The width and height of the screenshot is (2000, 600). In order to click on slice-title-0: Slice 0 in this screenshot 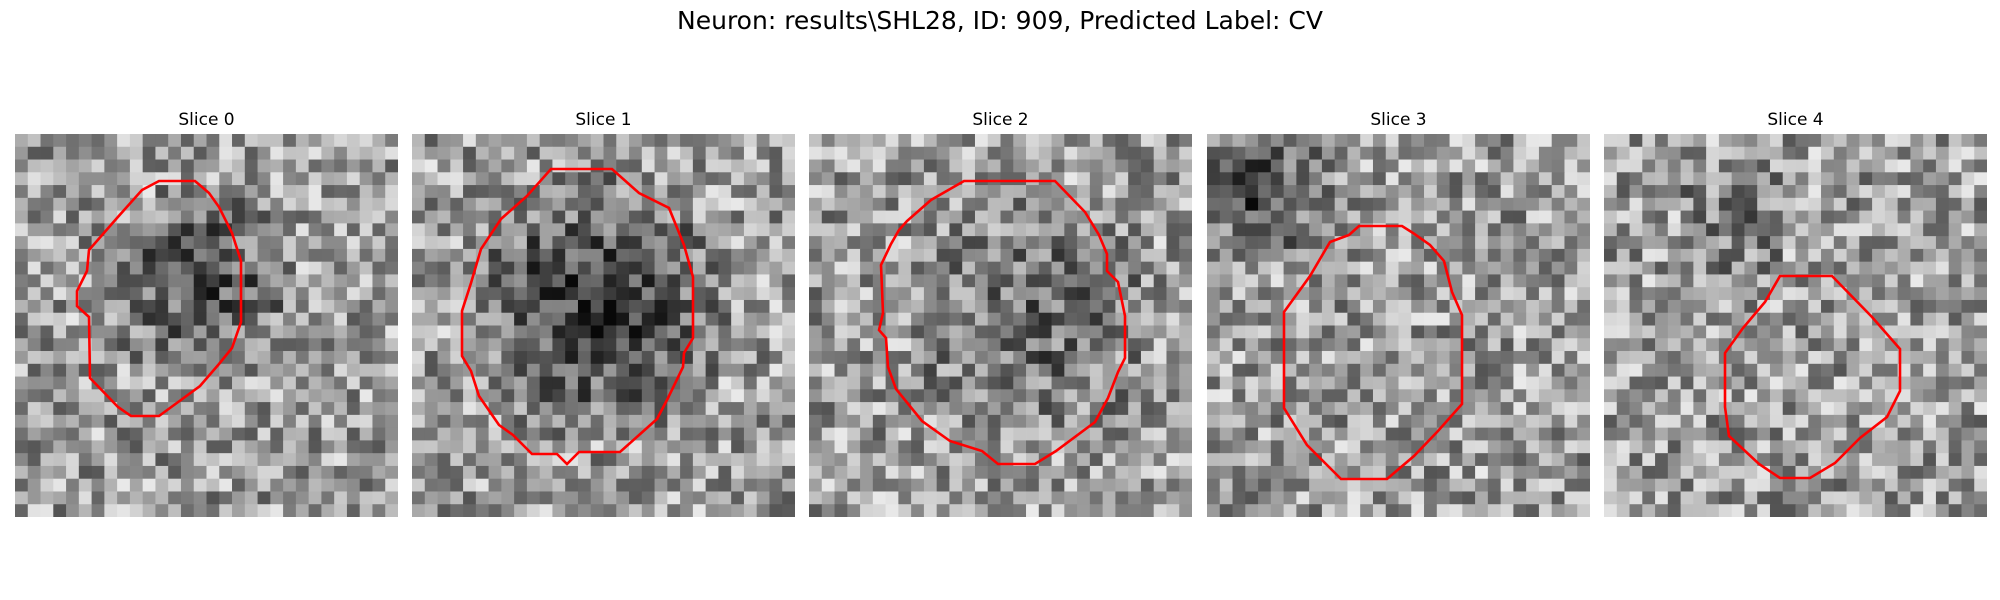, I will do `click(206, 120)`.